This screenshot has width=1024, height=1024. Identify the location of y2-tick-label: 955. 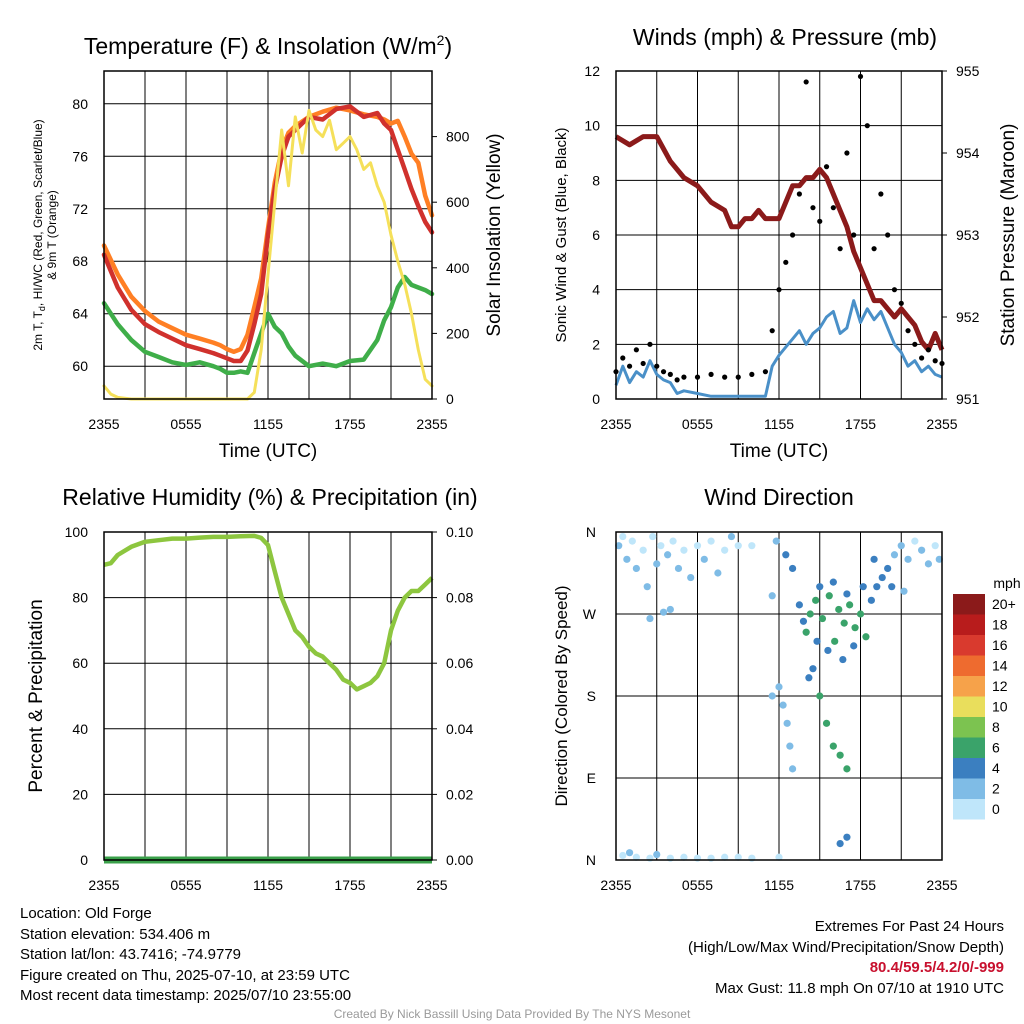
(968, 71).